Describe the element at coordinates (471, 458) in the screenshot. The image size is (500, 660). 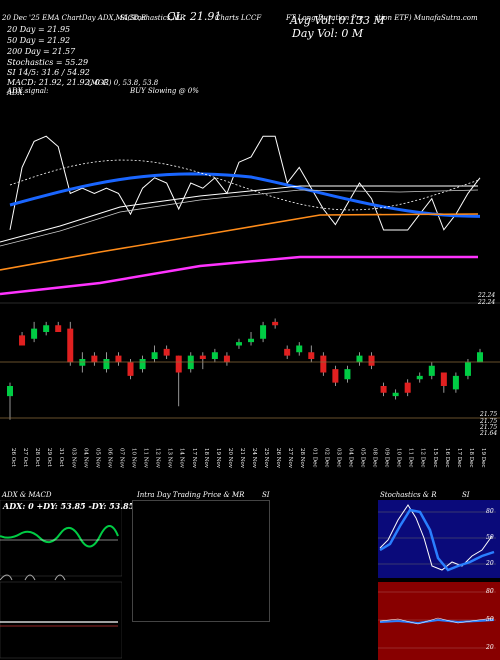
I see `date-tick: 18 Dec` at that location.